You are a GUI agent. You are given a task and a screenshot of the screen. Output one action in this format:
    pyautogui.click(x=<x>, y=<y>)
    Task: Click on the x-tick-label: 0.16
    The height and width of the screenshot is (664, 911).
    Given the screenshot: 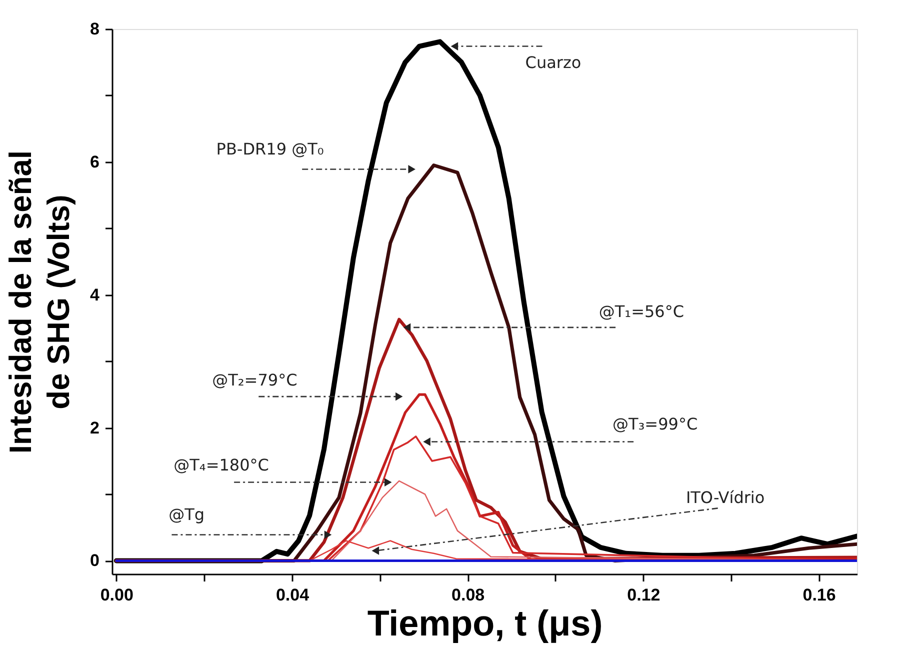 What is the action you would take?
    pyautogui.click(x=819, y=595)
    